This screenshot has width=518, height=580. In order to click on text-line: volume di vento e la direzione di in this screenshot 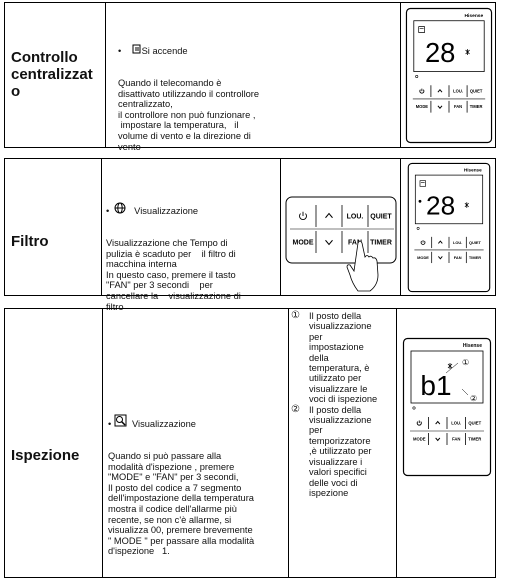, I will do `click(184, 135)`.